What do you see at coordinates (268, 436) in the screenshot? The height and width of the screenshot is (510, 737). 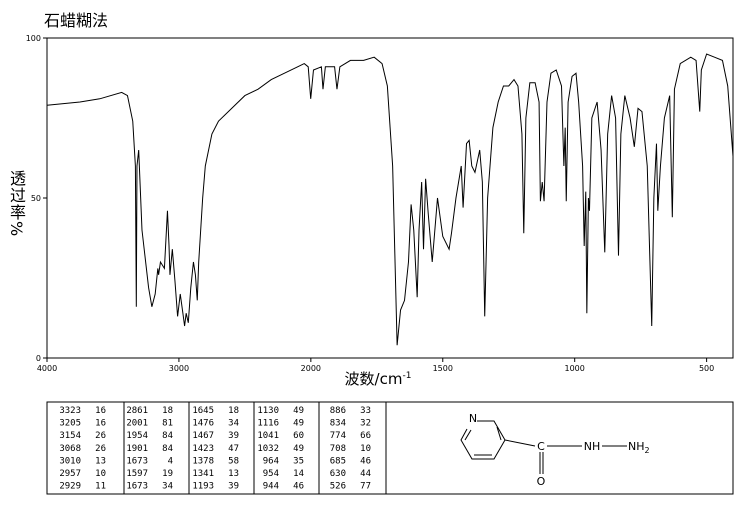 I see `peak-wavenumber: 1041` at bounding box center [268, 436].